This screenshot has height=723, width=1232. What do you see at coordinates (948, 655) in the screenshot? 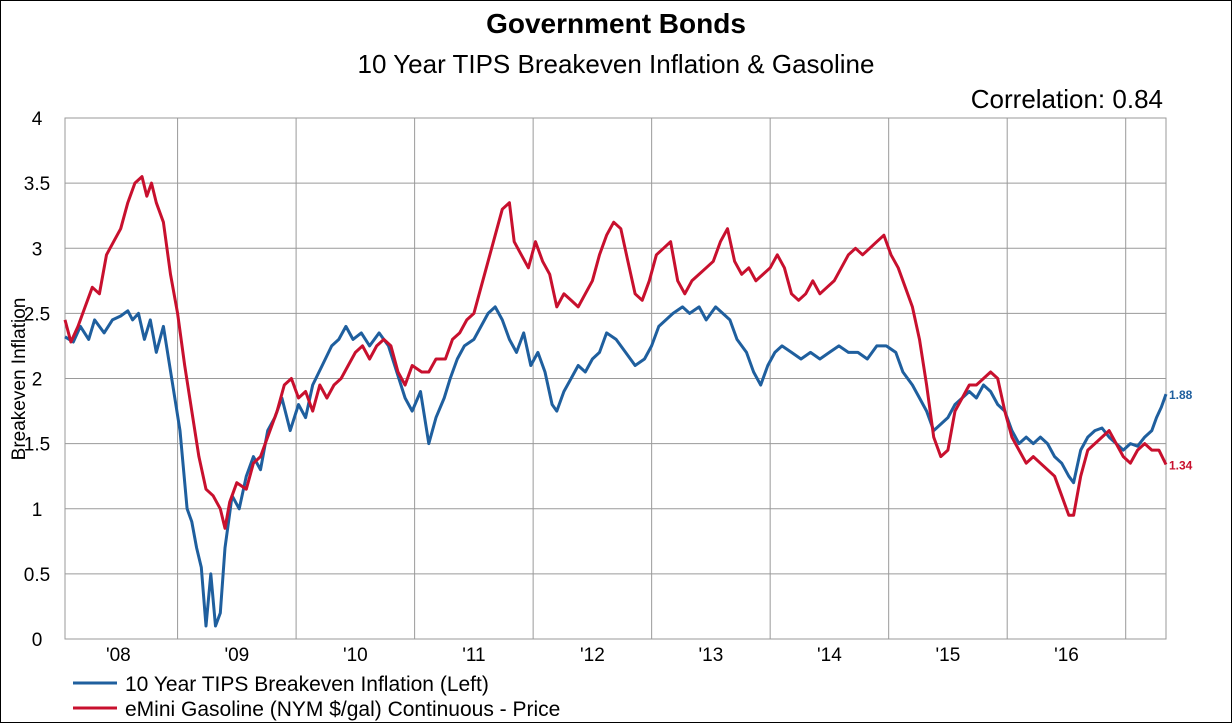
I see `x-tick-label: '15` at bounding box center [948, 655].